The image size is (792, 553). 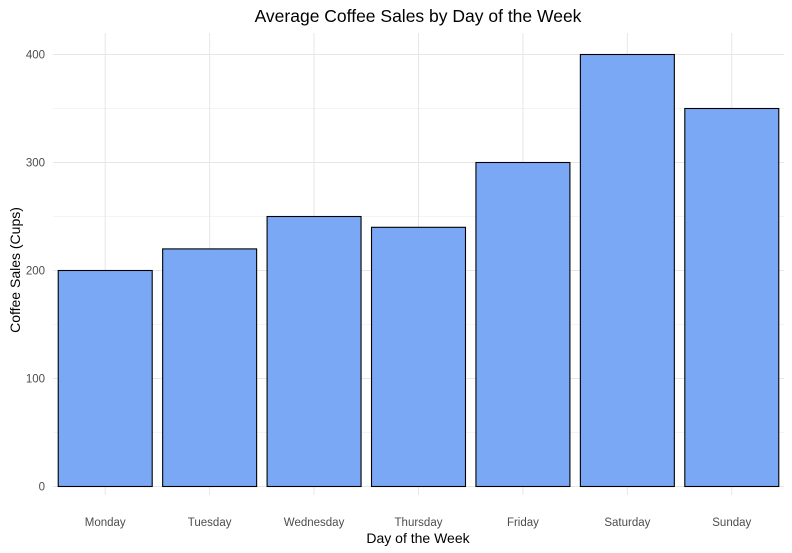 What do you see at coordinates (732, 297) in the screenshot?
I see `bar-sunday` at bounding box center [732, 297].